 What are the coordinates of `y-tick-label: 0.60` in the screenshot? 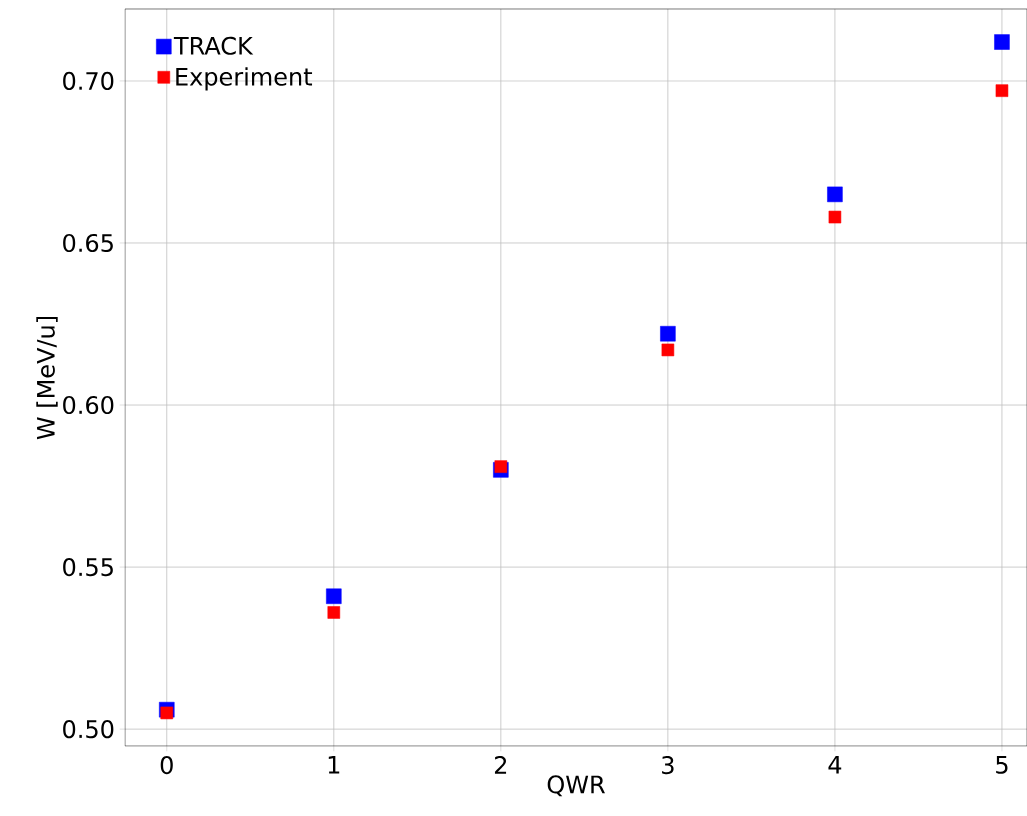 It's located at (88, 405).